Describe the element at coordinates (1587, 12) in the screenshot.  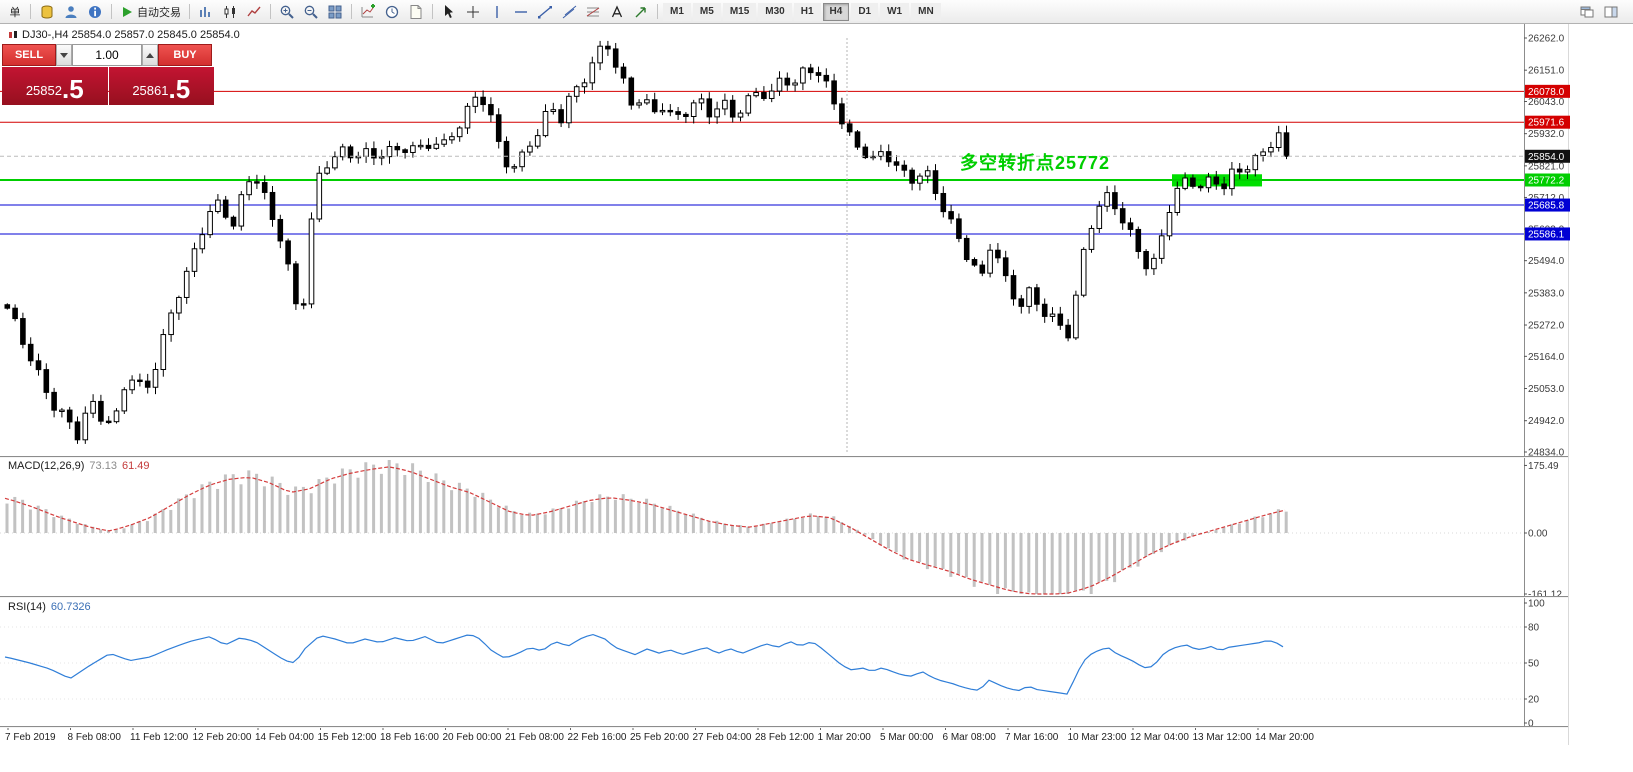
I see `window-layout-button` at that location.